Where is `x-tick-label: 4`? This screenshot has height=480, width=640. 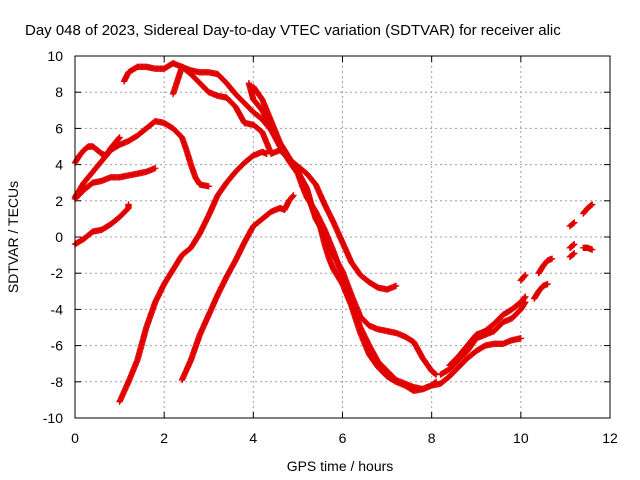 x-tick-label: 4 is located at coordinates (253, 438).